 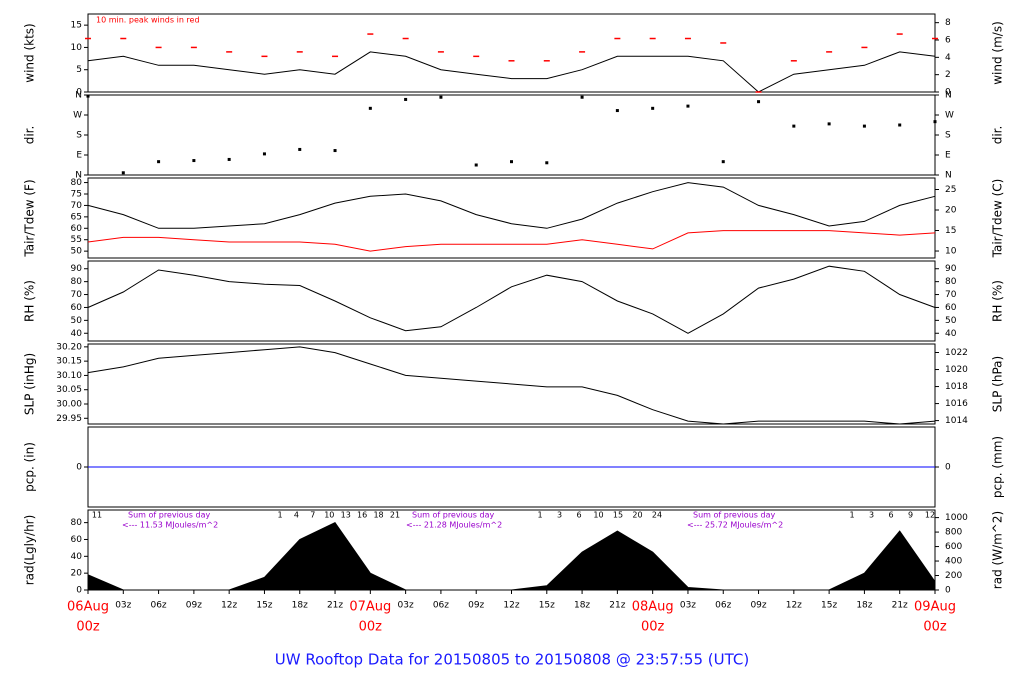 What do you see at coordinates (395, 515) in the screenshot?
I see `hour-label: 21` at bounding box center [395, 515].